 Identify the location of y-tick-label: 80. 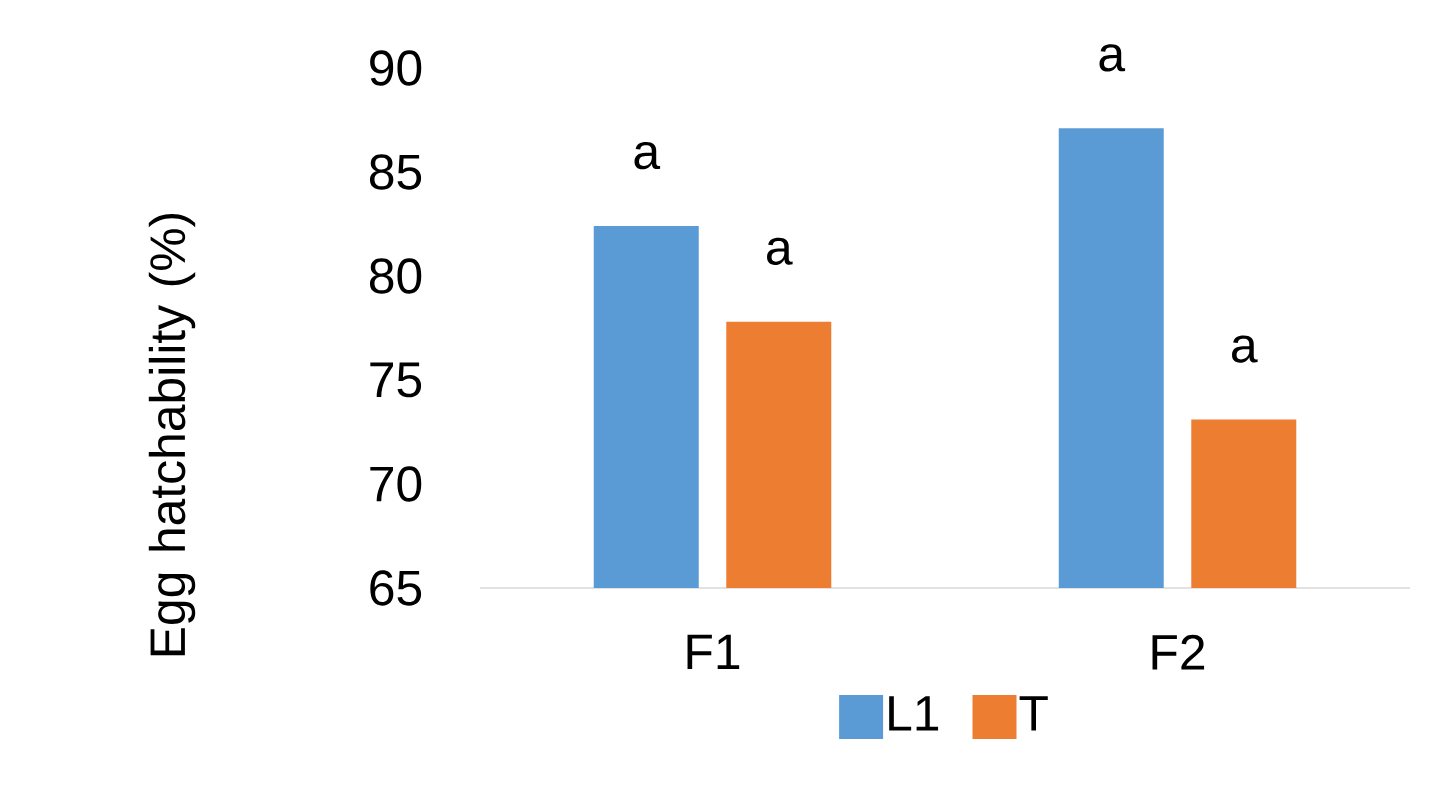
(395, 276).